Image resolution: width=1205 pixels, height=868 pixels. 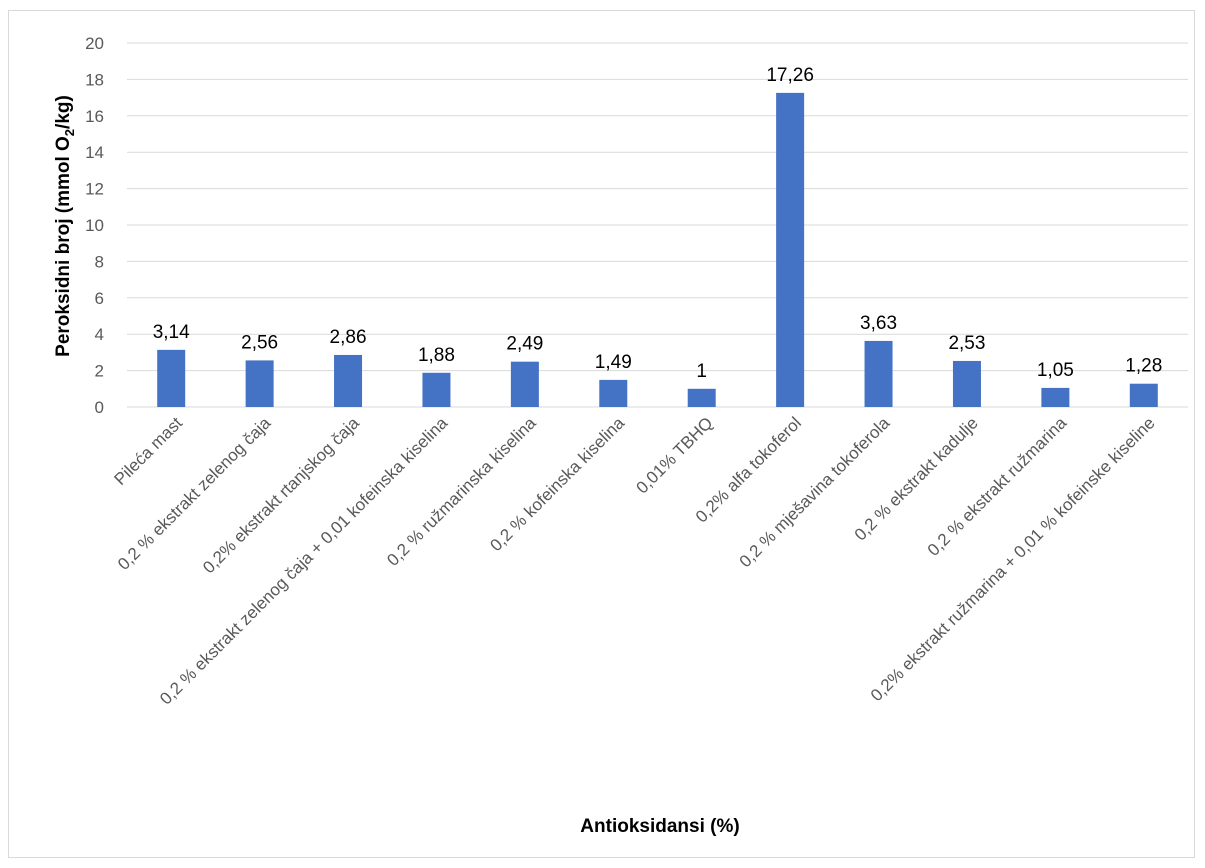 I want to click on y-tick-label: 18, so click(x=94, y=79).